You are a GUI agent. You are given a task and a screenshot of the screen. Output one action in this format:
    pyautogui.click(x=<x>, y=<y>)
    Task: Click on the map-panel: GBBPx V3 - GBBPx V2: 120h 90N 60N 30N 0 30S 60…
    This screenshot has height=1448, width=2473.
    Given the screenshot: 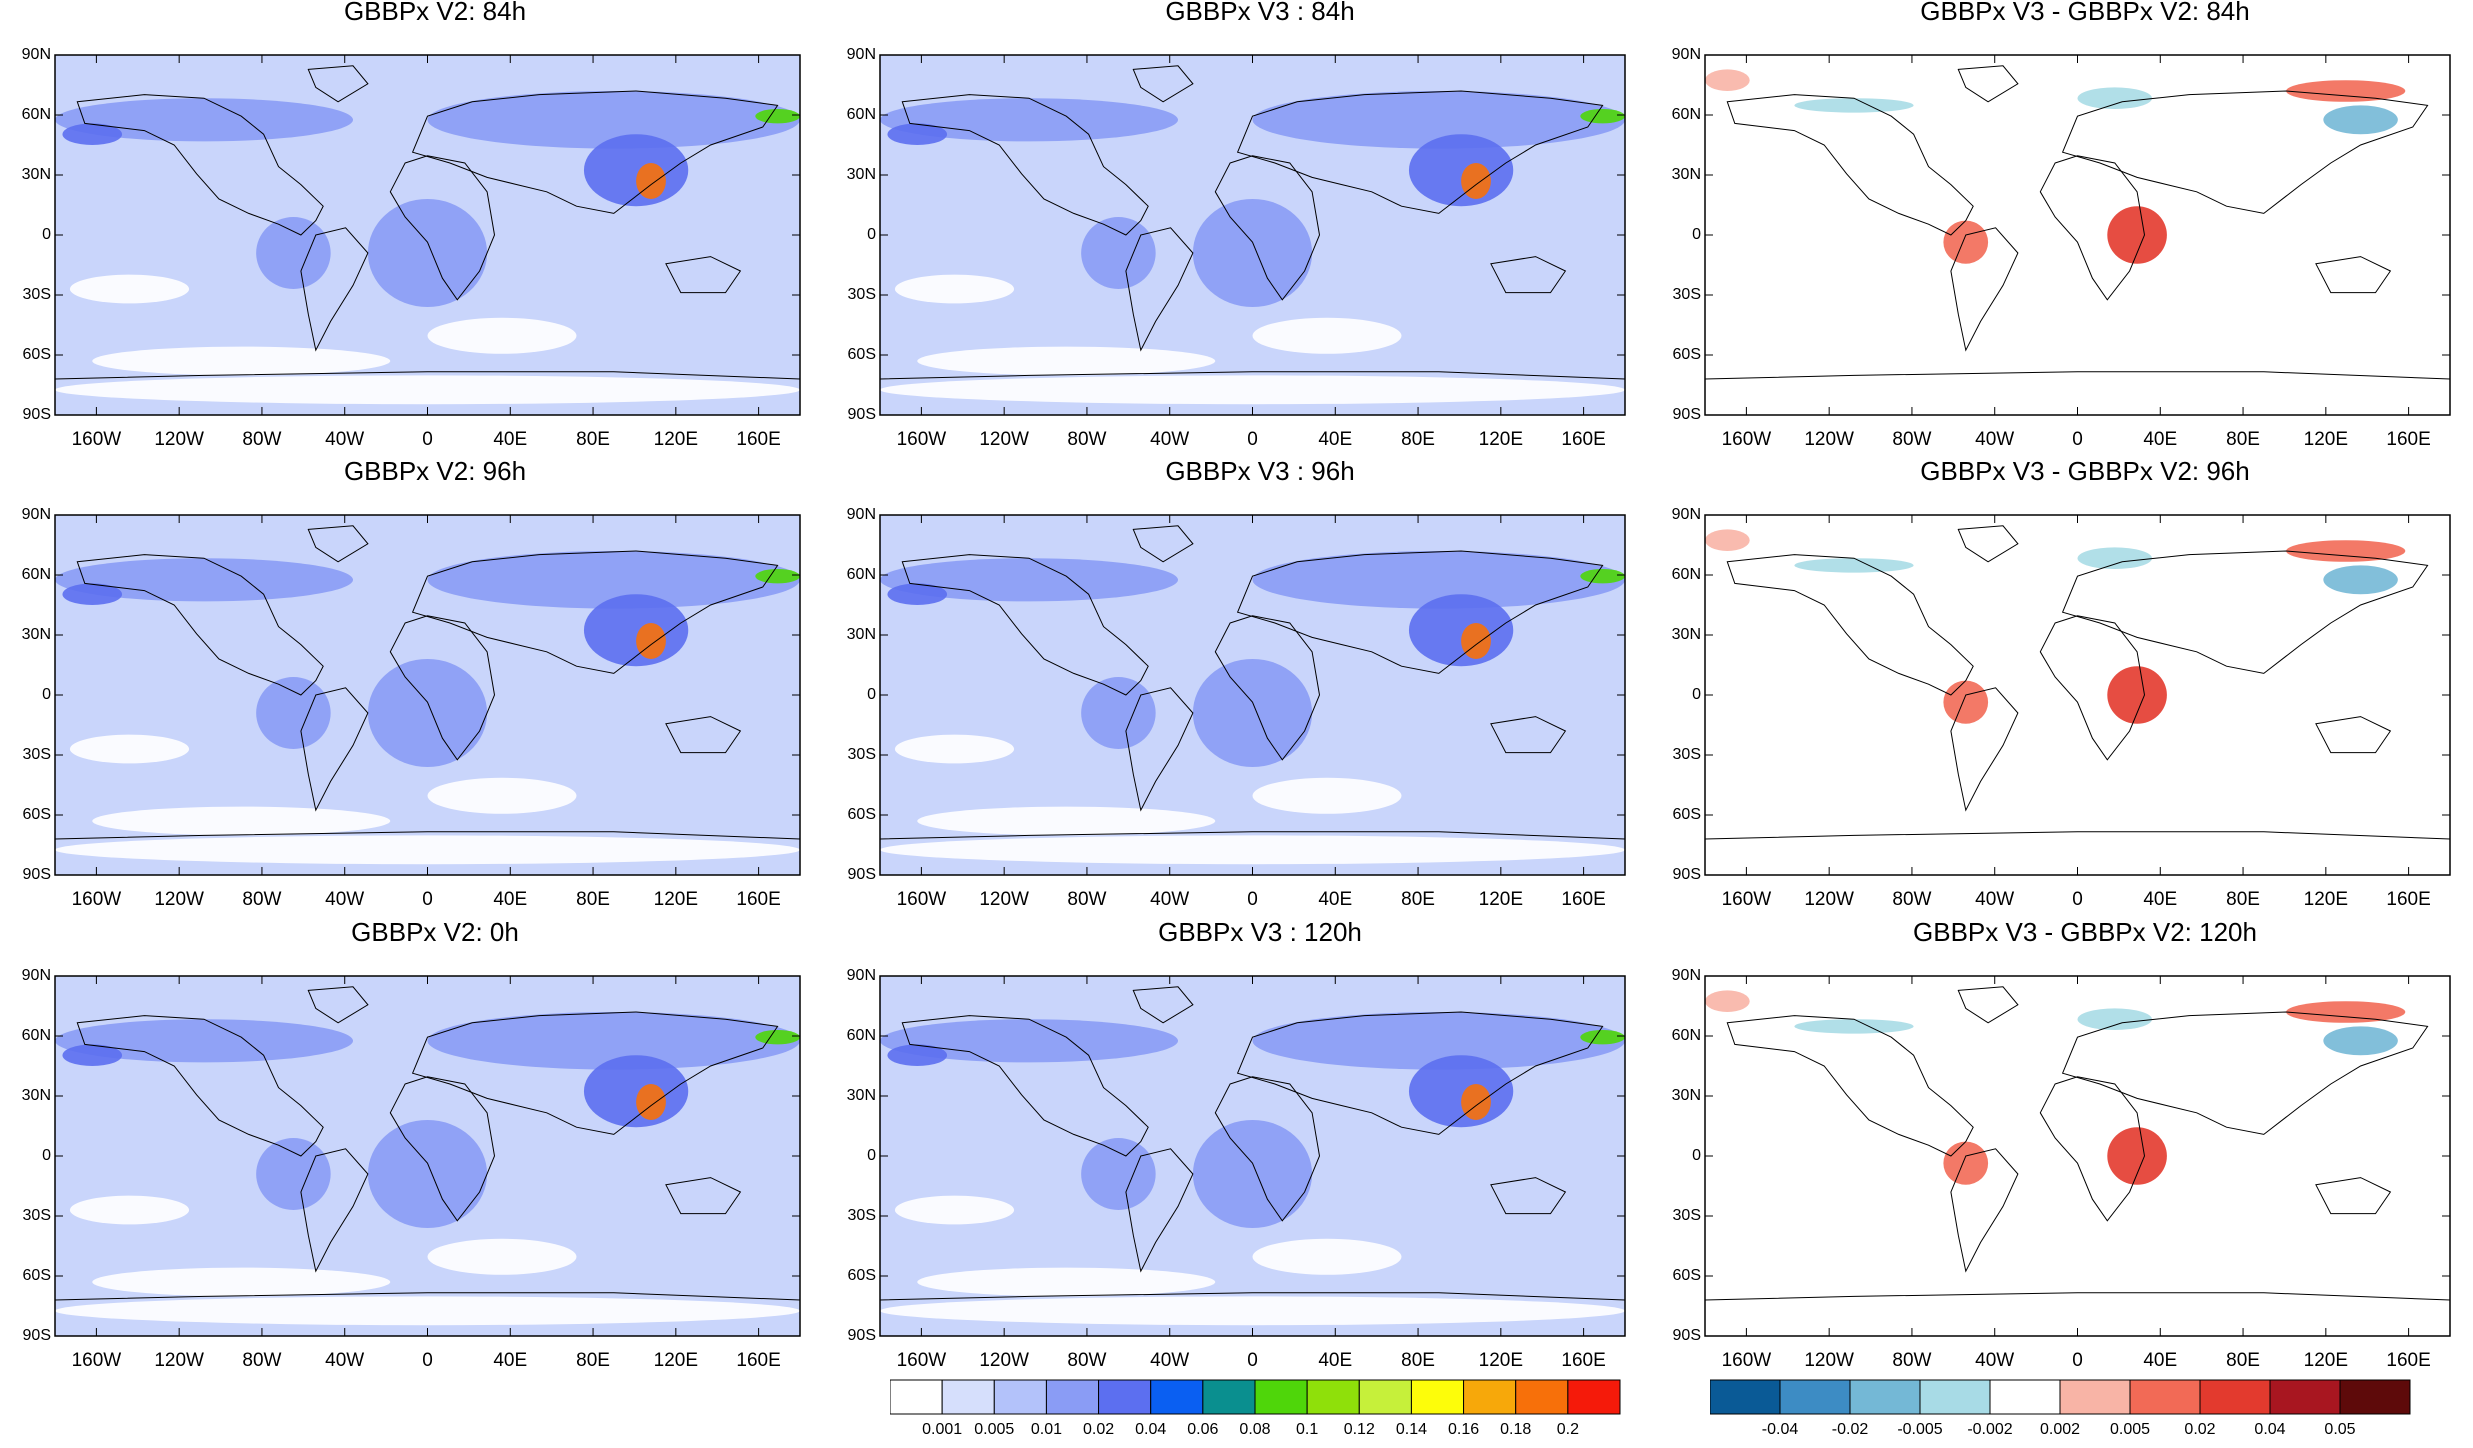 What is the action you would take?
    pyautogui.click(x=2068, y=1144)
    